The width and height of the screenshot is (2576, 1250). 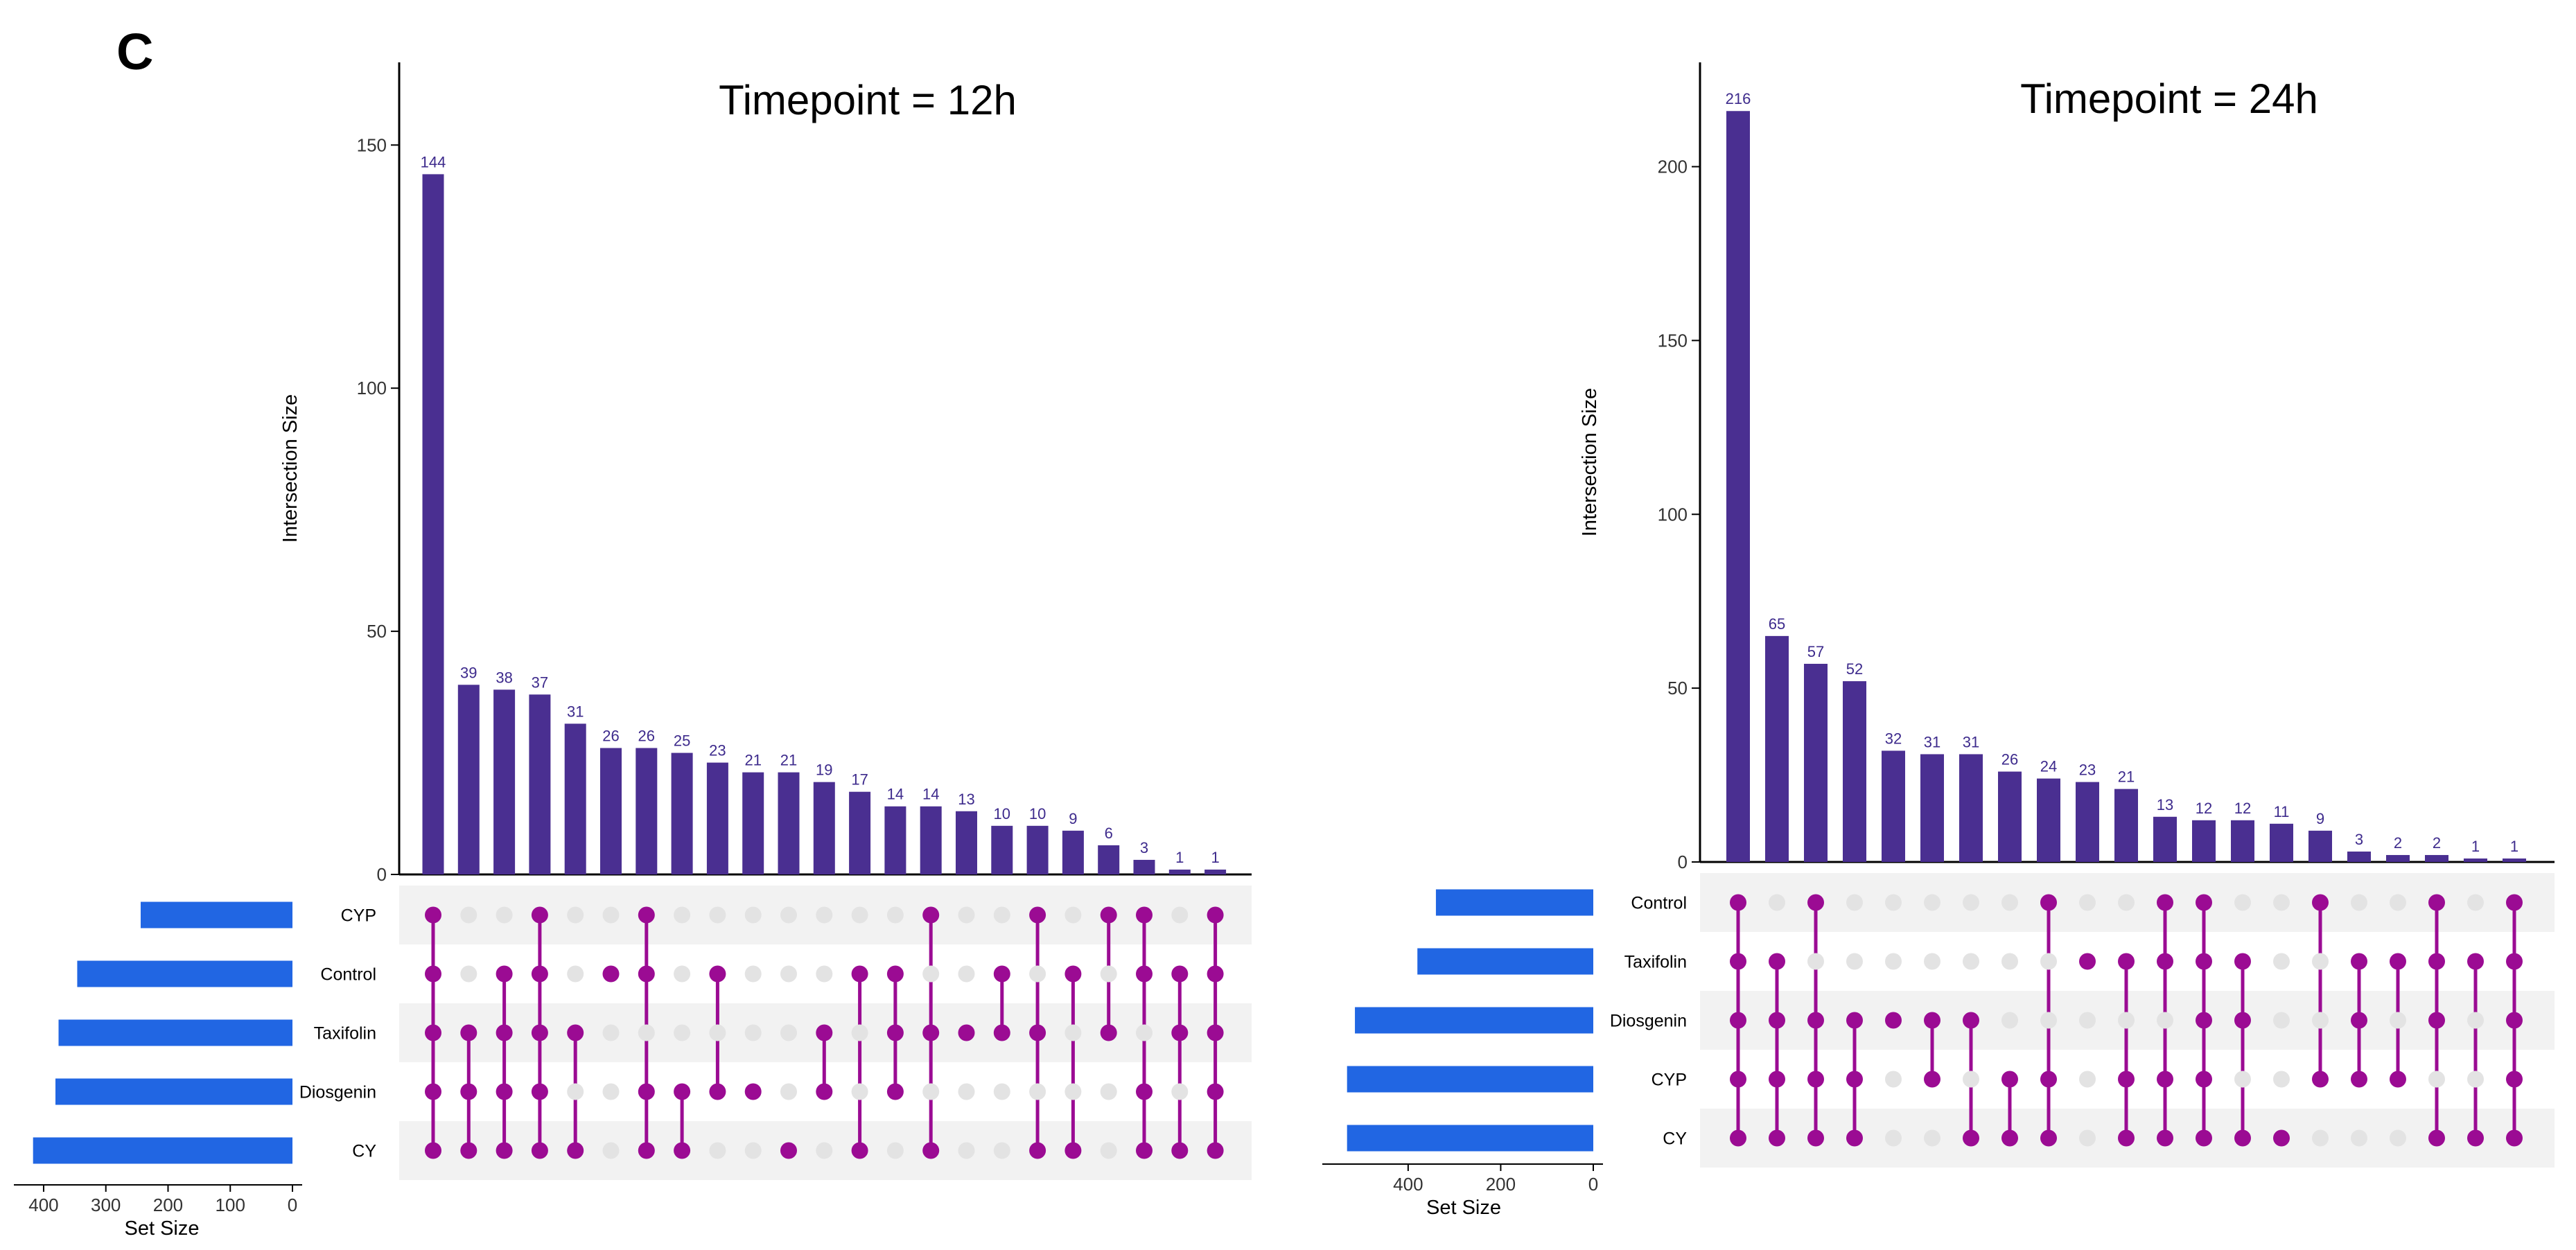 What do you see at coordinates (575, 711) in the screenshot?
I see `intersection-bar-label: 31` at bounding box center [575, 711].